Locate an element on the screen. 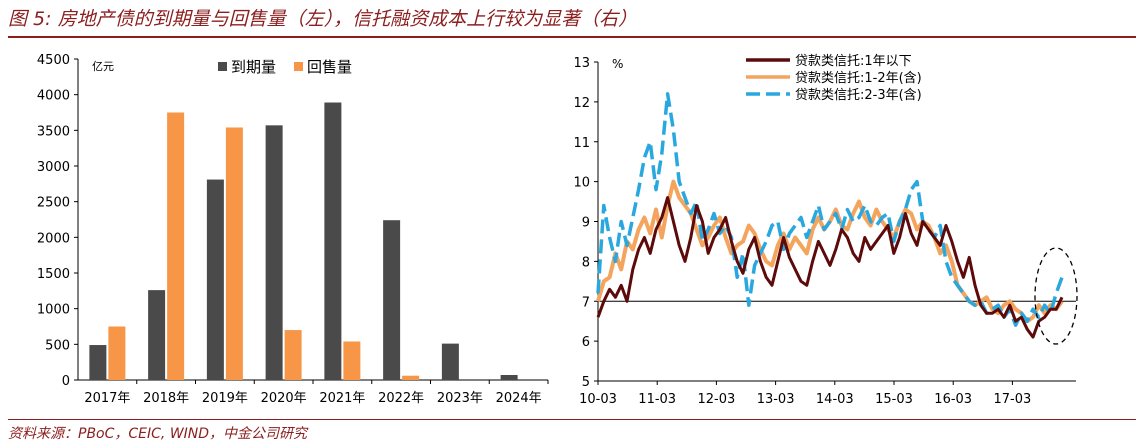 The image size is (1144, 446). y-tick-label: 2000 is located at coordinates (53, 238).